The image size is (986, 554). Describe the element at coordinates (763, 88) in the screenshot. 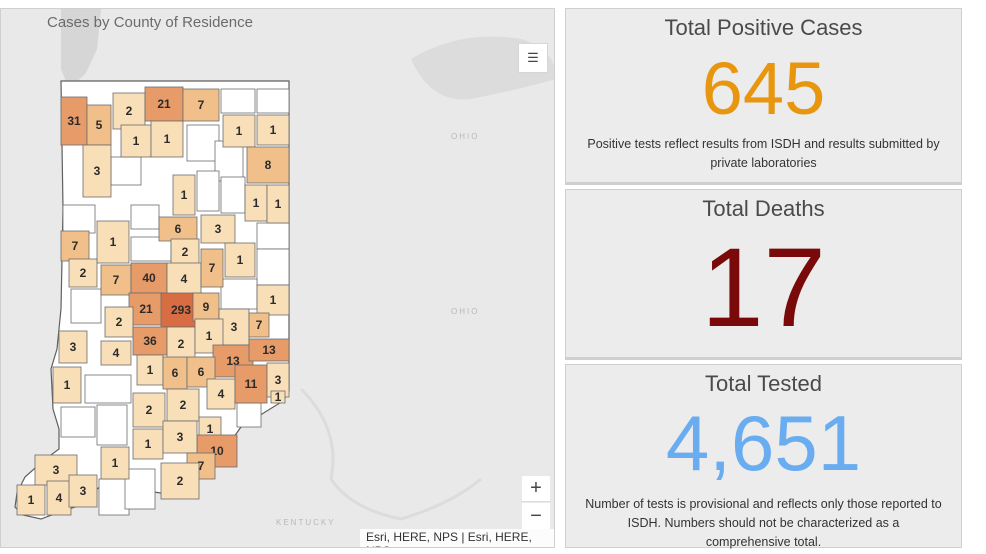

I see `total-positive-value: 645` at that location.